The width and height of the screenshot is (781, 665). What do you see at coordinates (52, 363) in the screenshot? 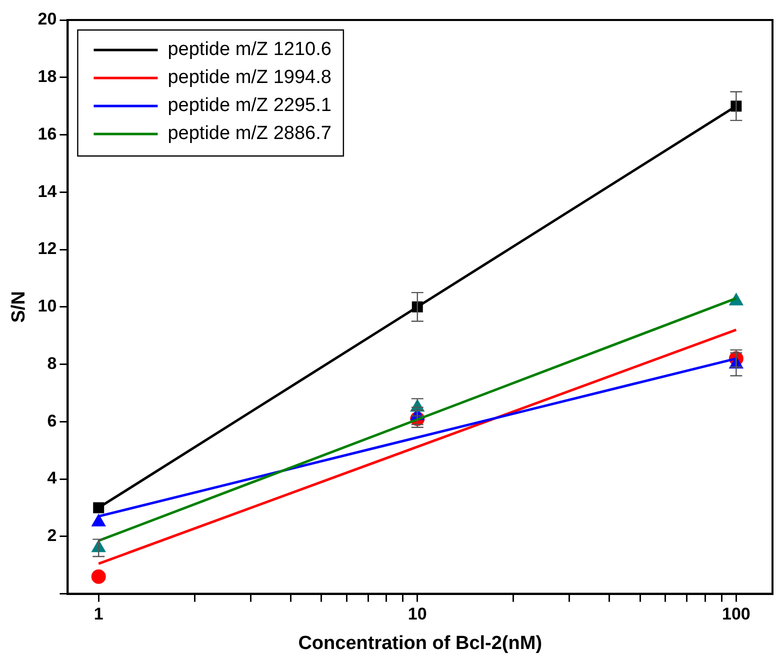
I see `y-tick-label: 8` at bounding box center [52, 363].